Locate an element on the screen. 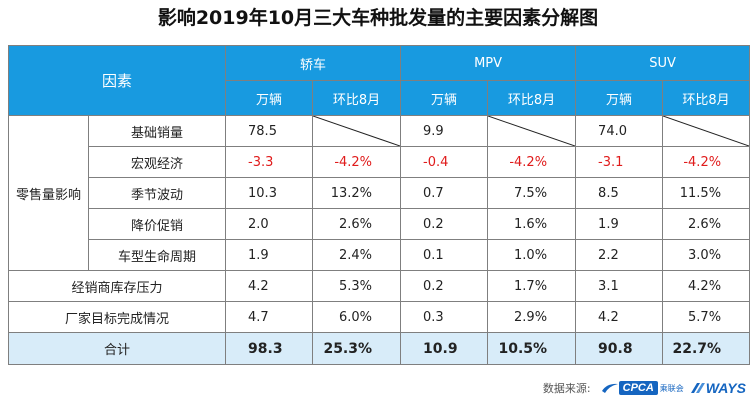  cell-mom-percent: 1.0% is located at coordinates (532, 255).